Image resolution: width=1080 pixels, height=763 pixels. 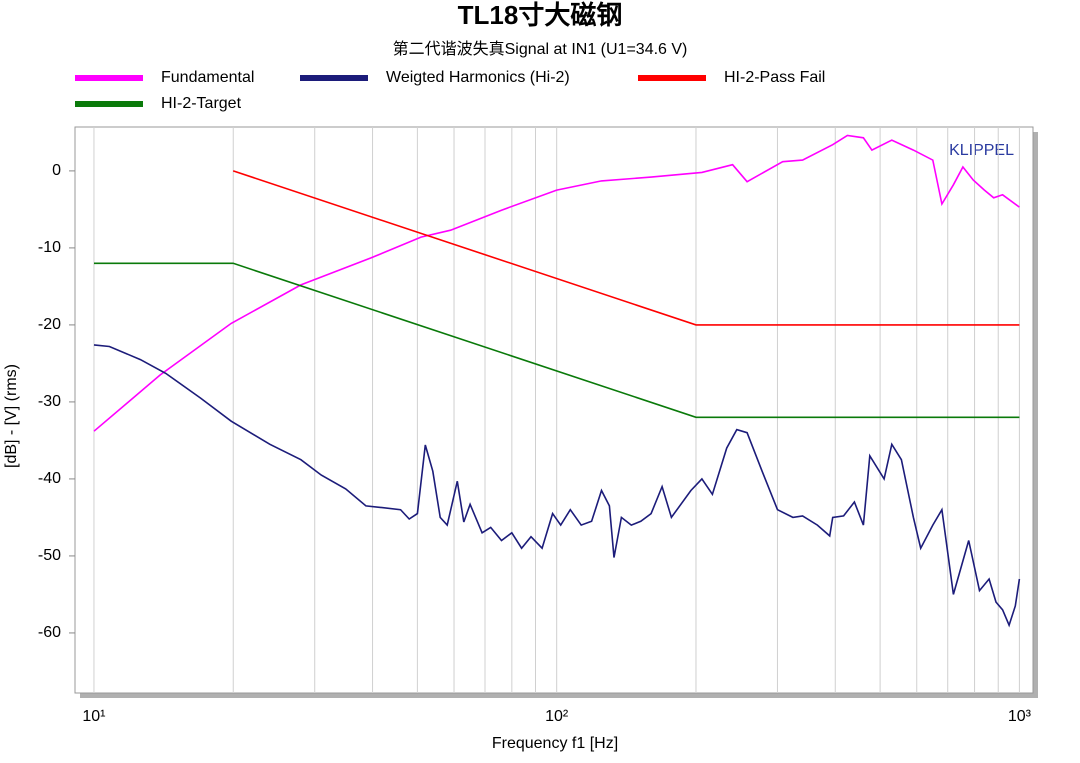 I want to click on y-tick-label: 0, so click(x=56, y=170).